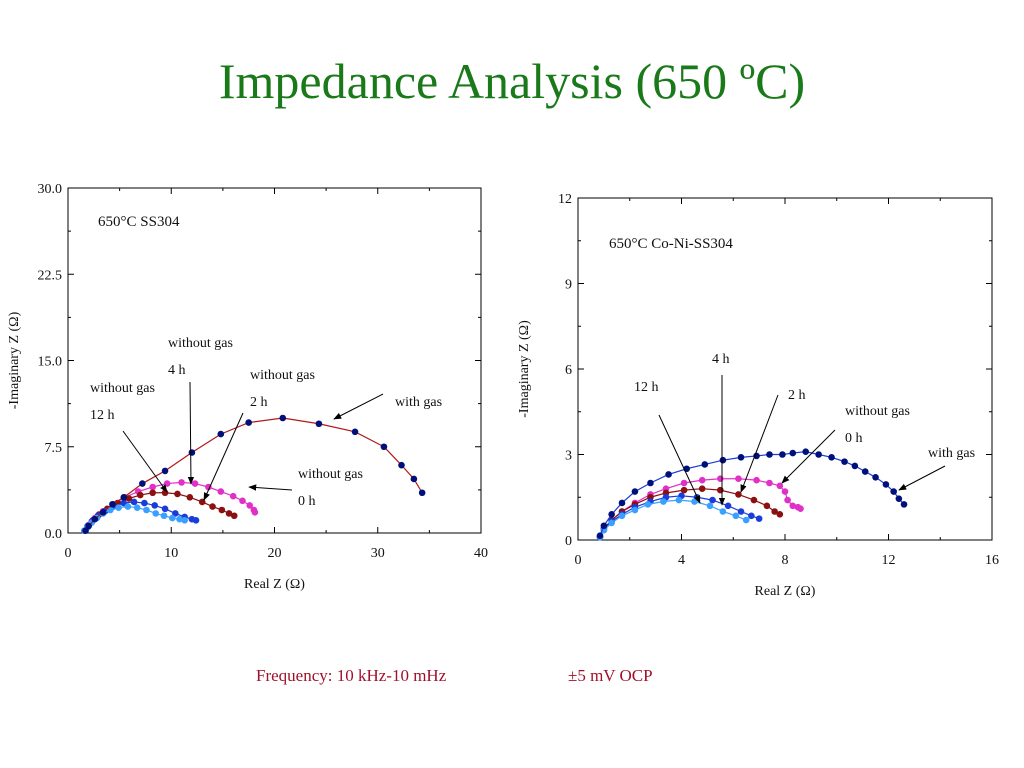  What do you see at coordinates (524, 369) in the screenshot?
I see `y-axis-label: -Imaginary Z (Ω)` at bounding box center [524, 369].